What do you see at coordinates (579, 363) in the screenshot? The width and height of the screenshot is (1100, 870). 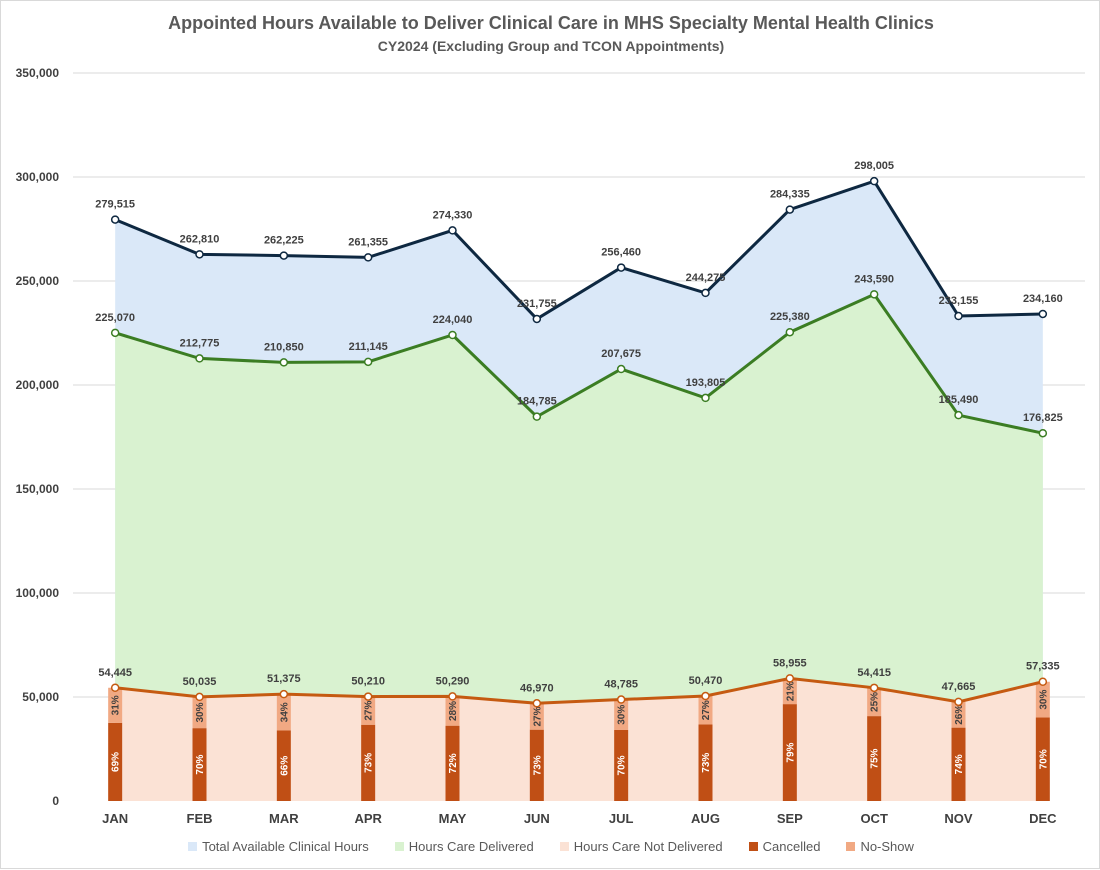 I see `line-hours-delivered` at bounding box center [579, 363].